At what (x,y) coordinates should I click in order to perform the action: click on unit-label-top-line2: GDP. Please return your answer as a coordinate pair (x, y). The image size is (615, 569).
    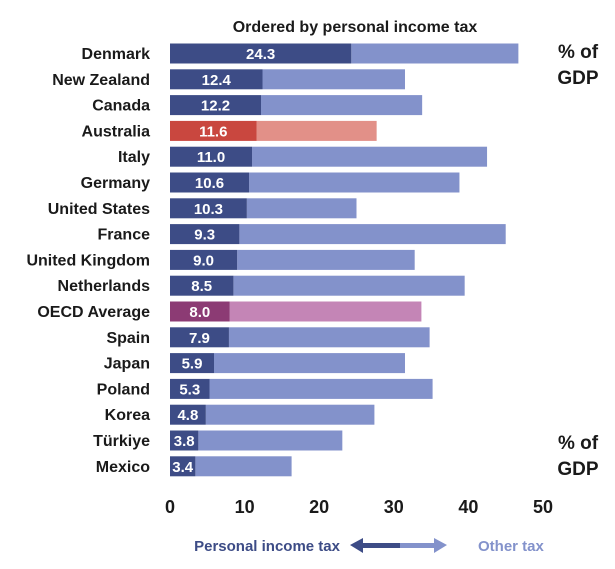
    Looking at the image, I should click on (578, 78).